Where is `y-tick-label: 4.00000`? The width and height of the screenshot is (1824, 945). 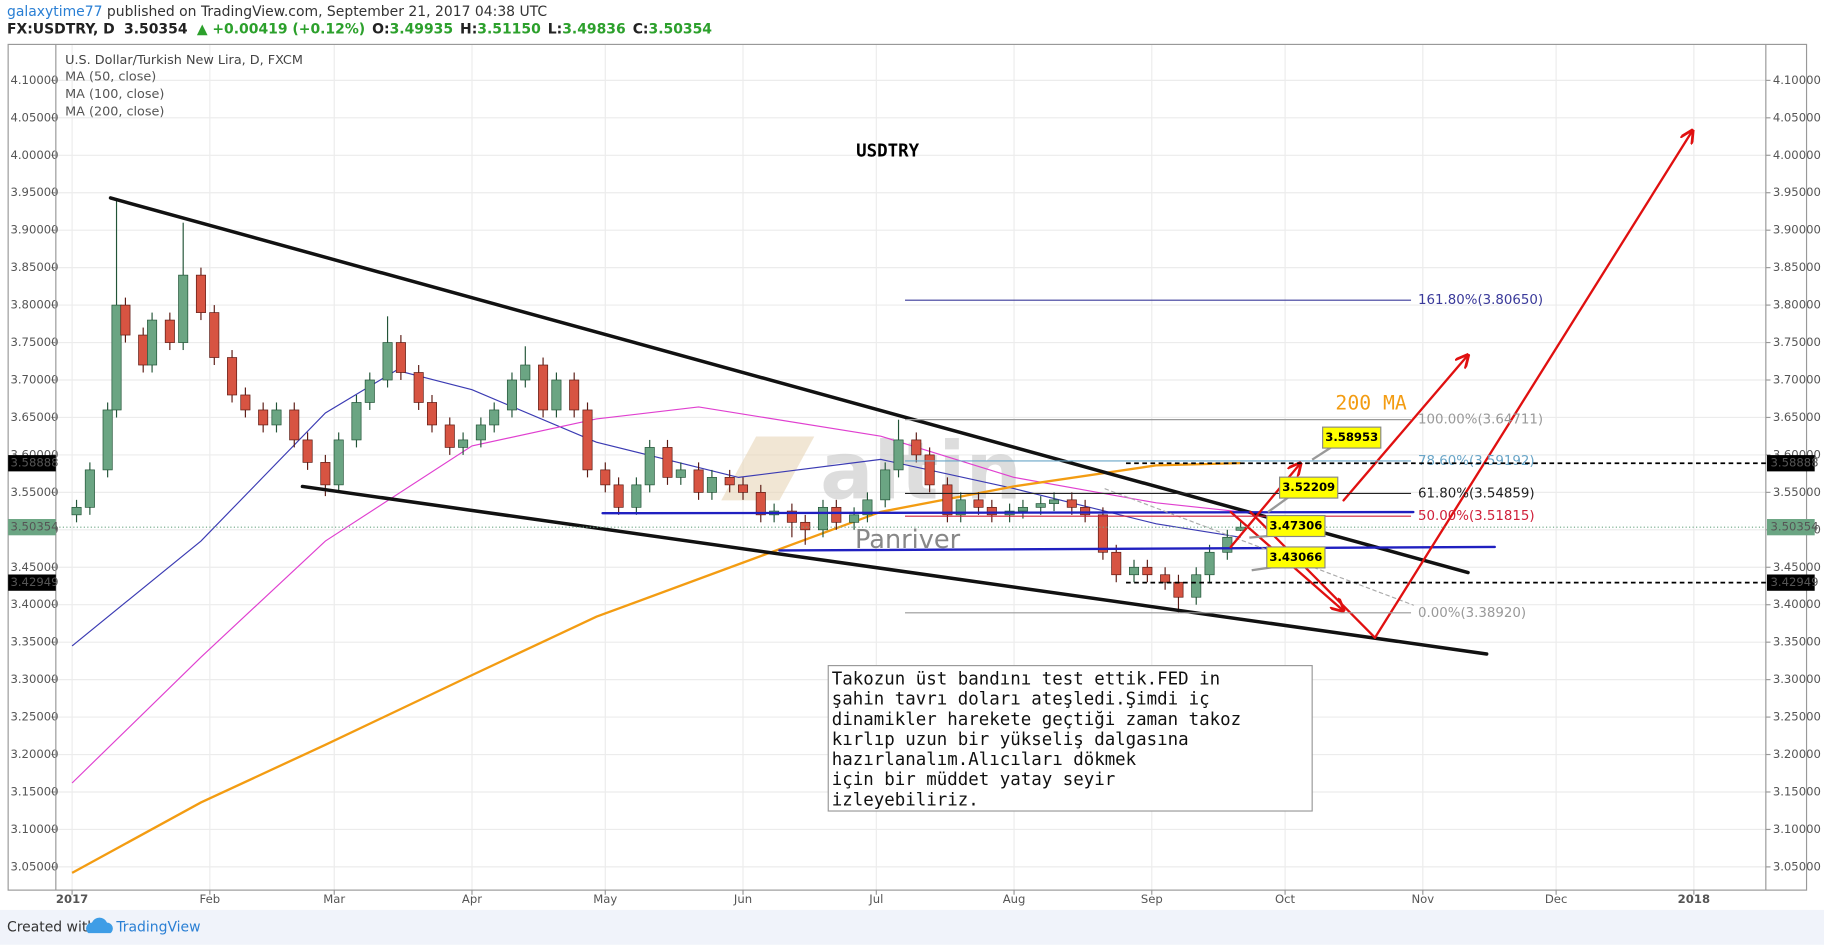
y-tick-label: 4.00000 is located at coordinates (1797, 155).